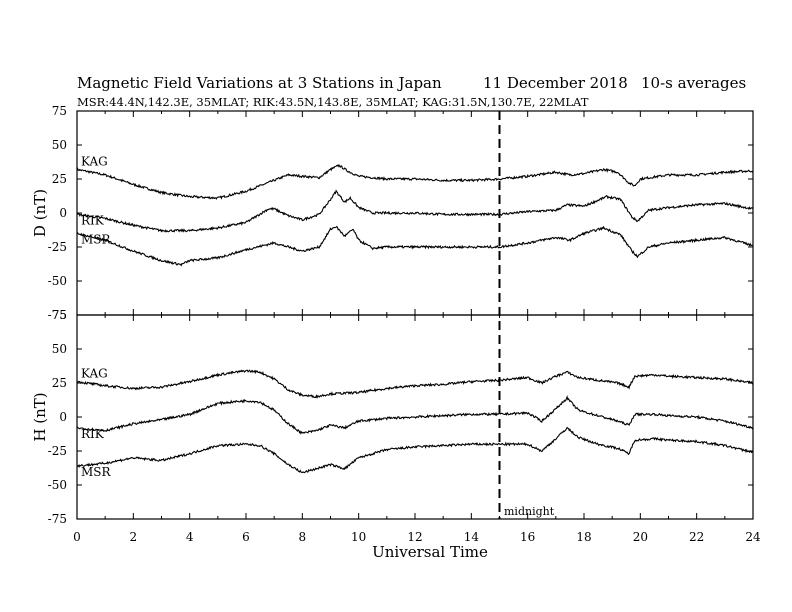 This screenshot has height=612, width=792. Describe the element at coordinates (640, 537) in the screenshot. I see `x-tick-label: 20` at that location.